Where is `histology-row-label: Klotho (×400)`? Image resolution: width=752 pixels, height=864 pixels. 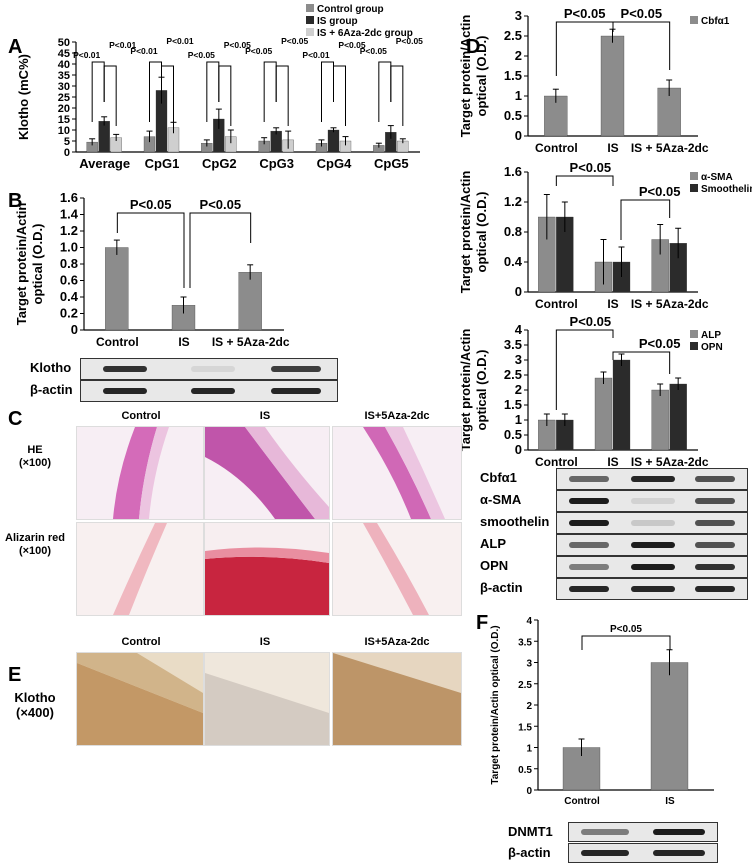 histology-row-label: Klotho (×400) is located at coordinates (35, 705).